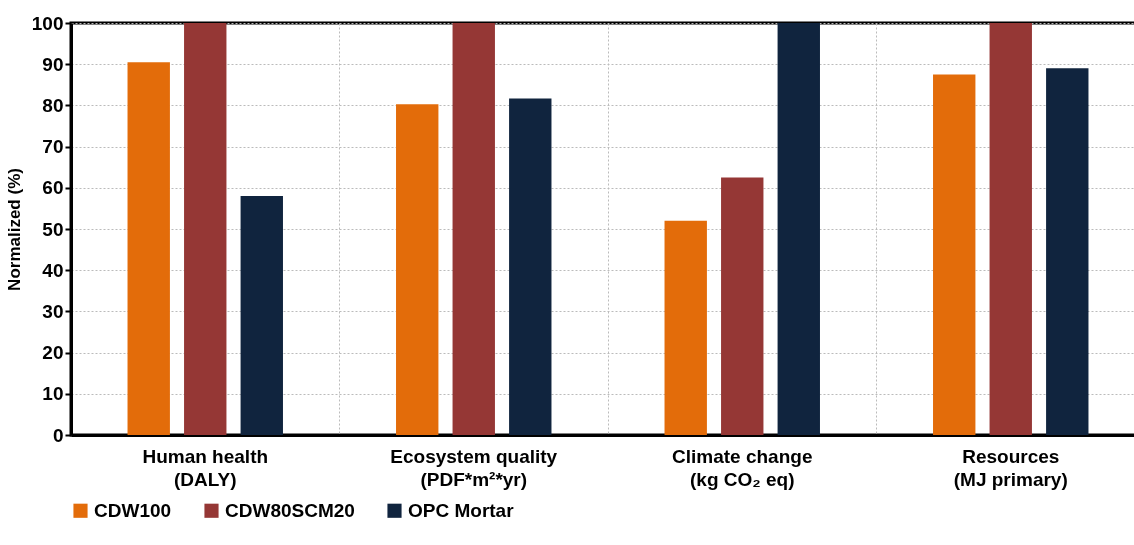  I want to click on y-tick-label: 60, so click(53, 188).